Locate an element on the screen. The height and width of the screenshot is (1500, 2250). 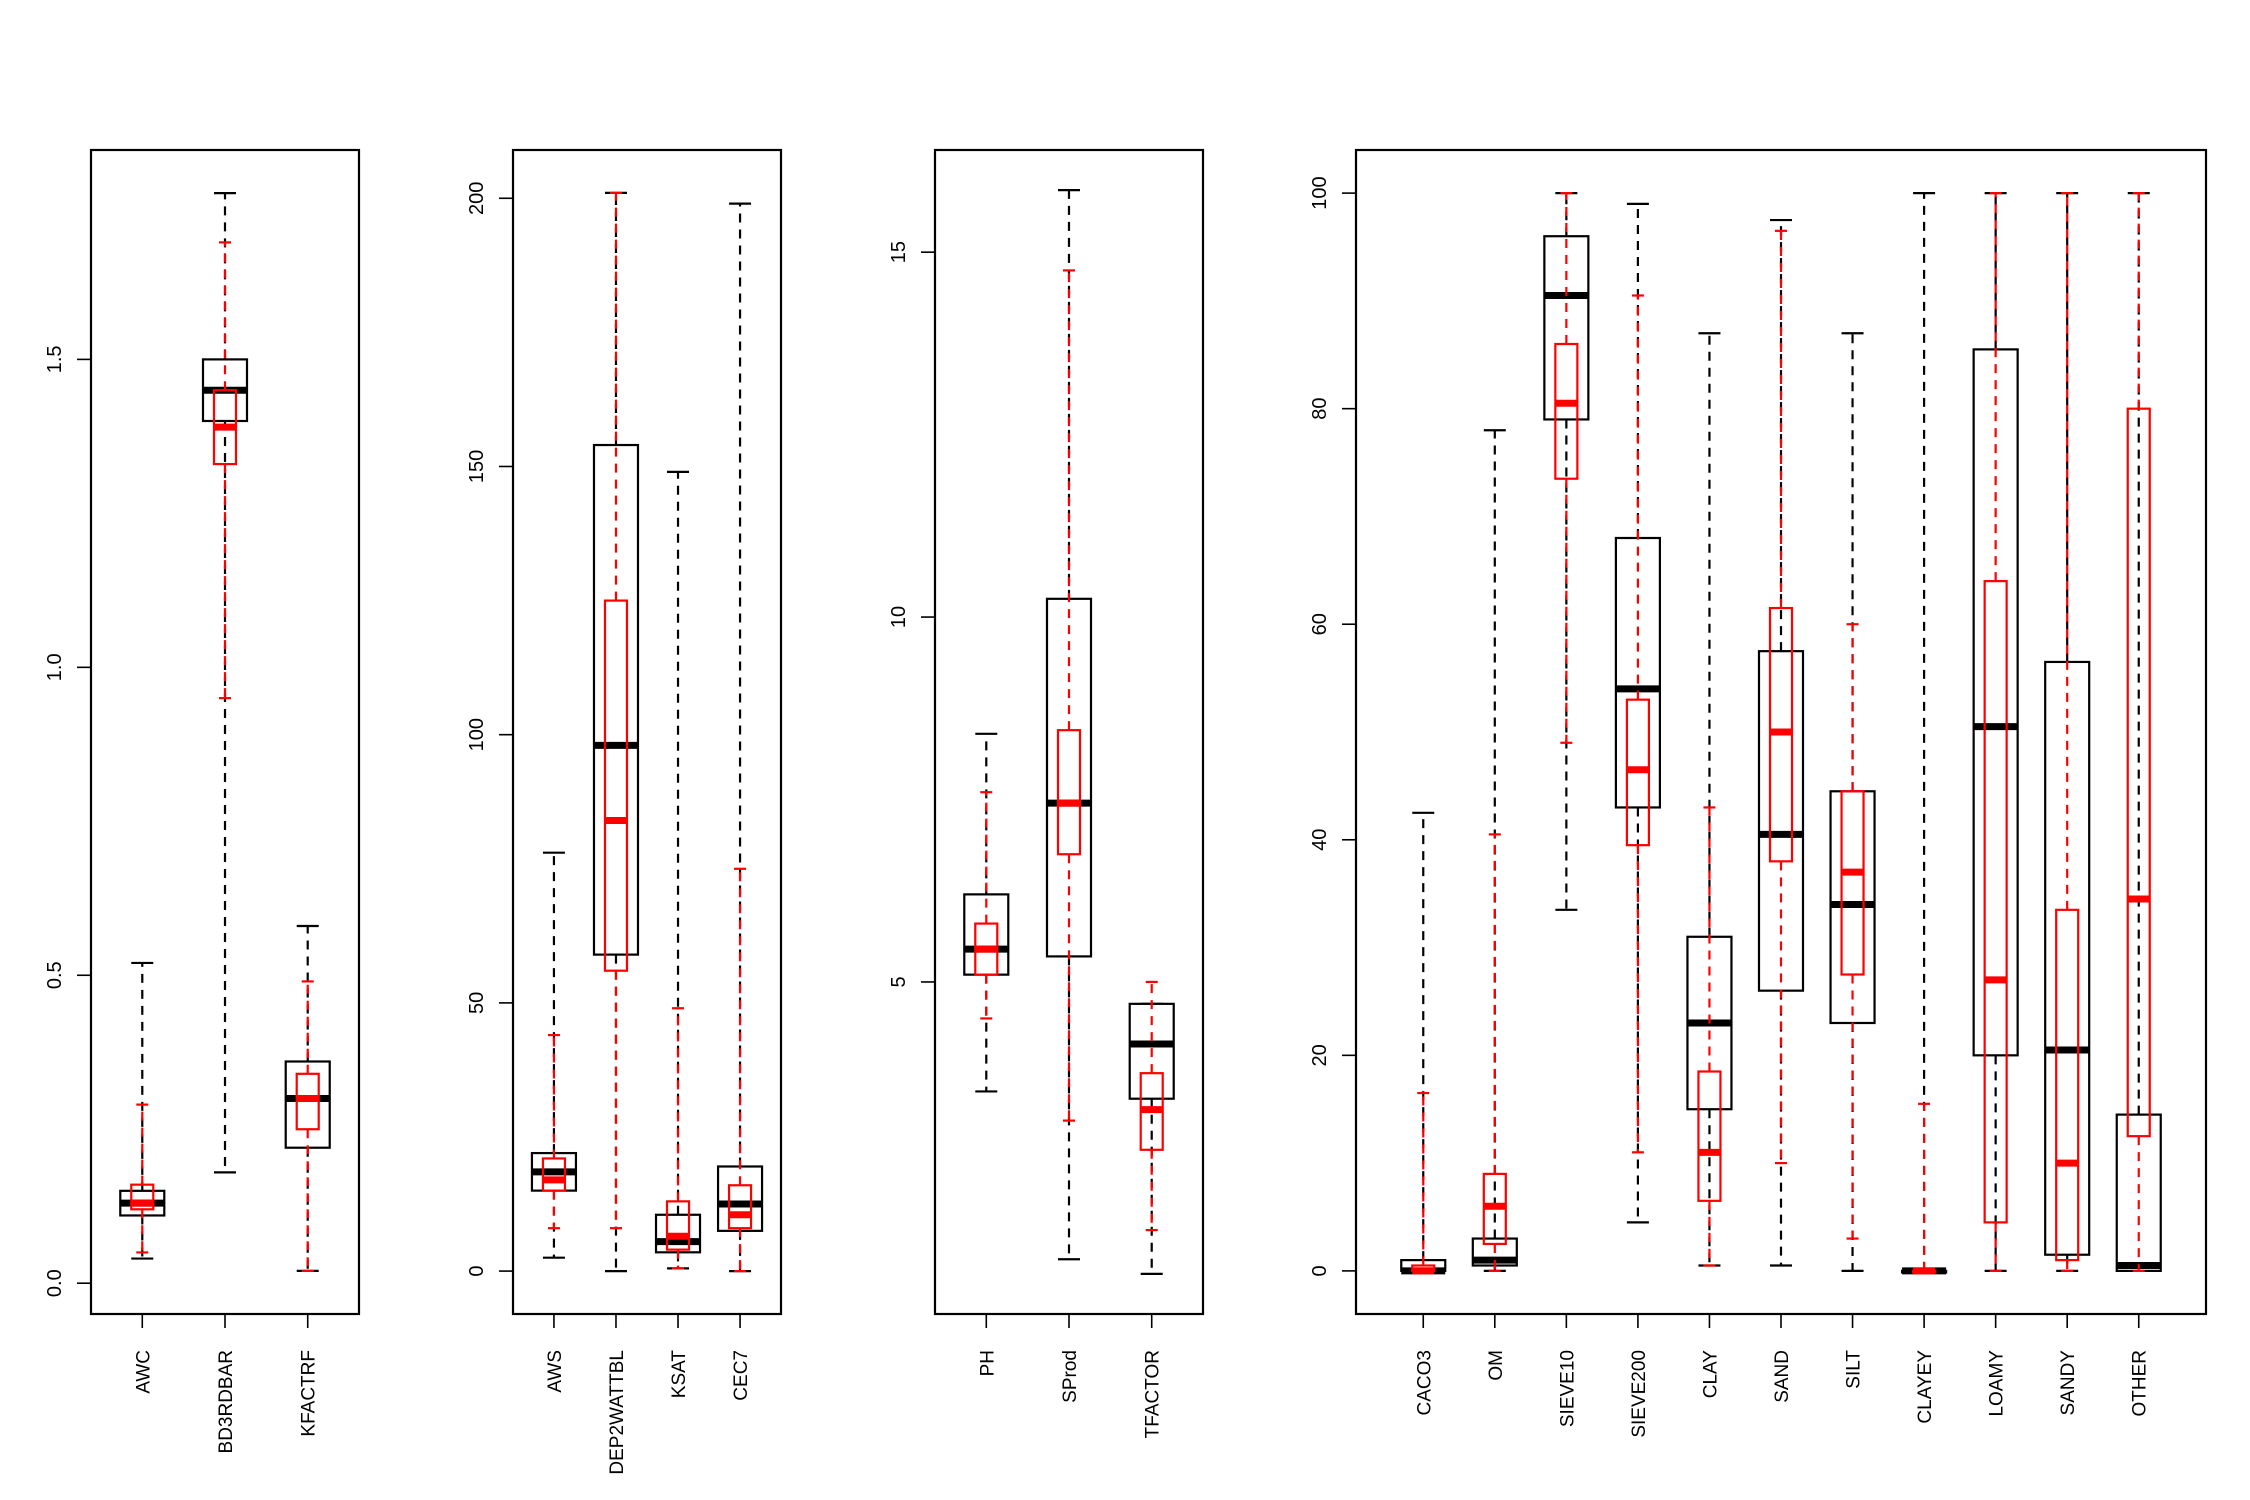
y-tick-label: 50 is located at coordinates (477, 1003).